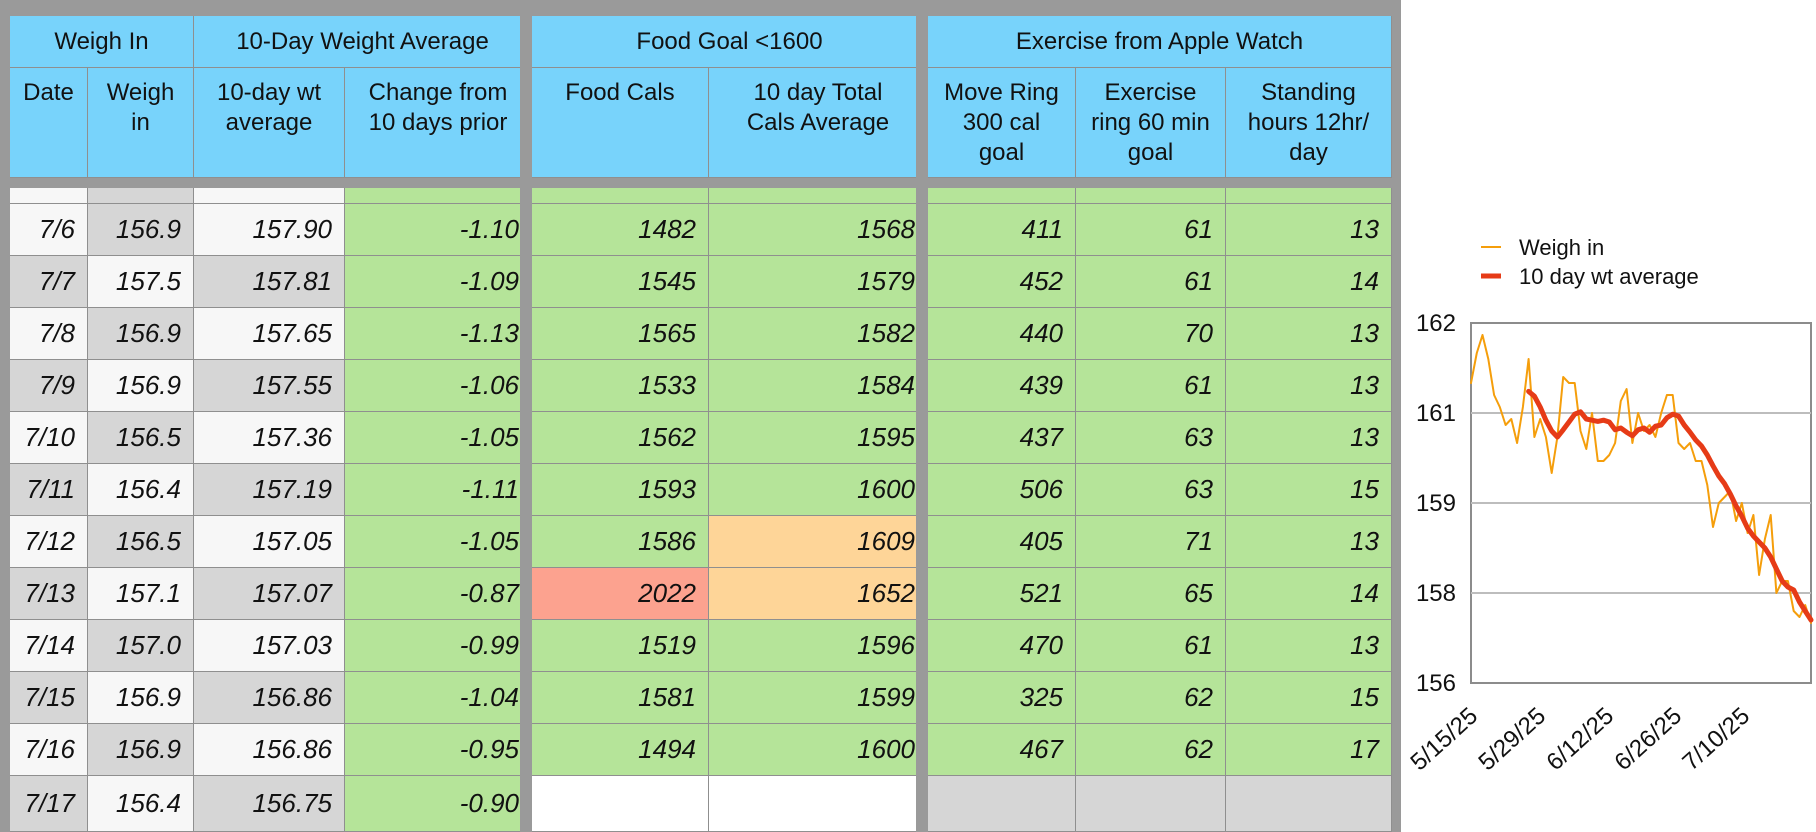 The width and height of the screenshot is (1816, 832). Describe the element at coordinates (620, 230) in the screenshot. I see `table-cell-food-cals: 1482` at that location.